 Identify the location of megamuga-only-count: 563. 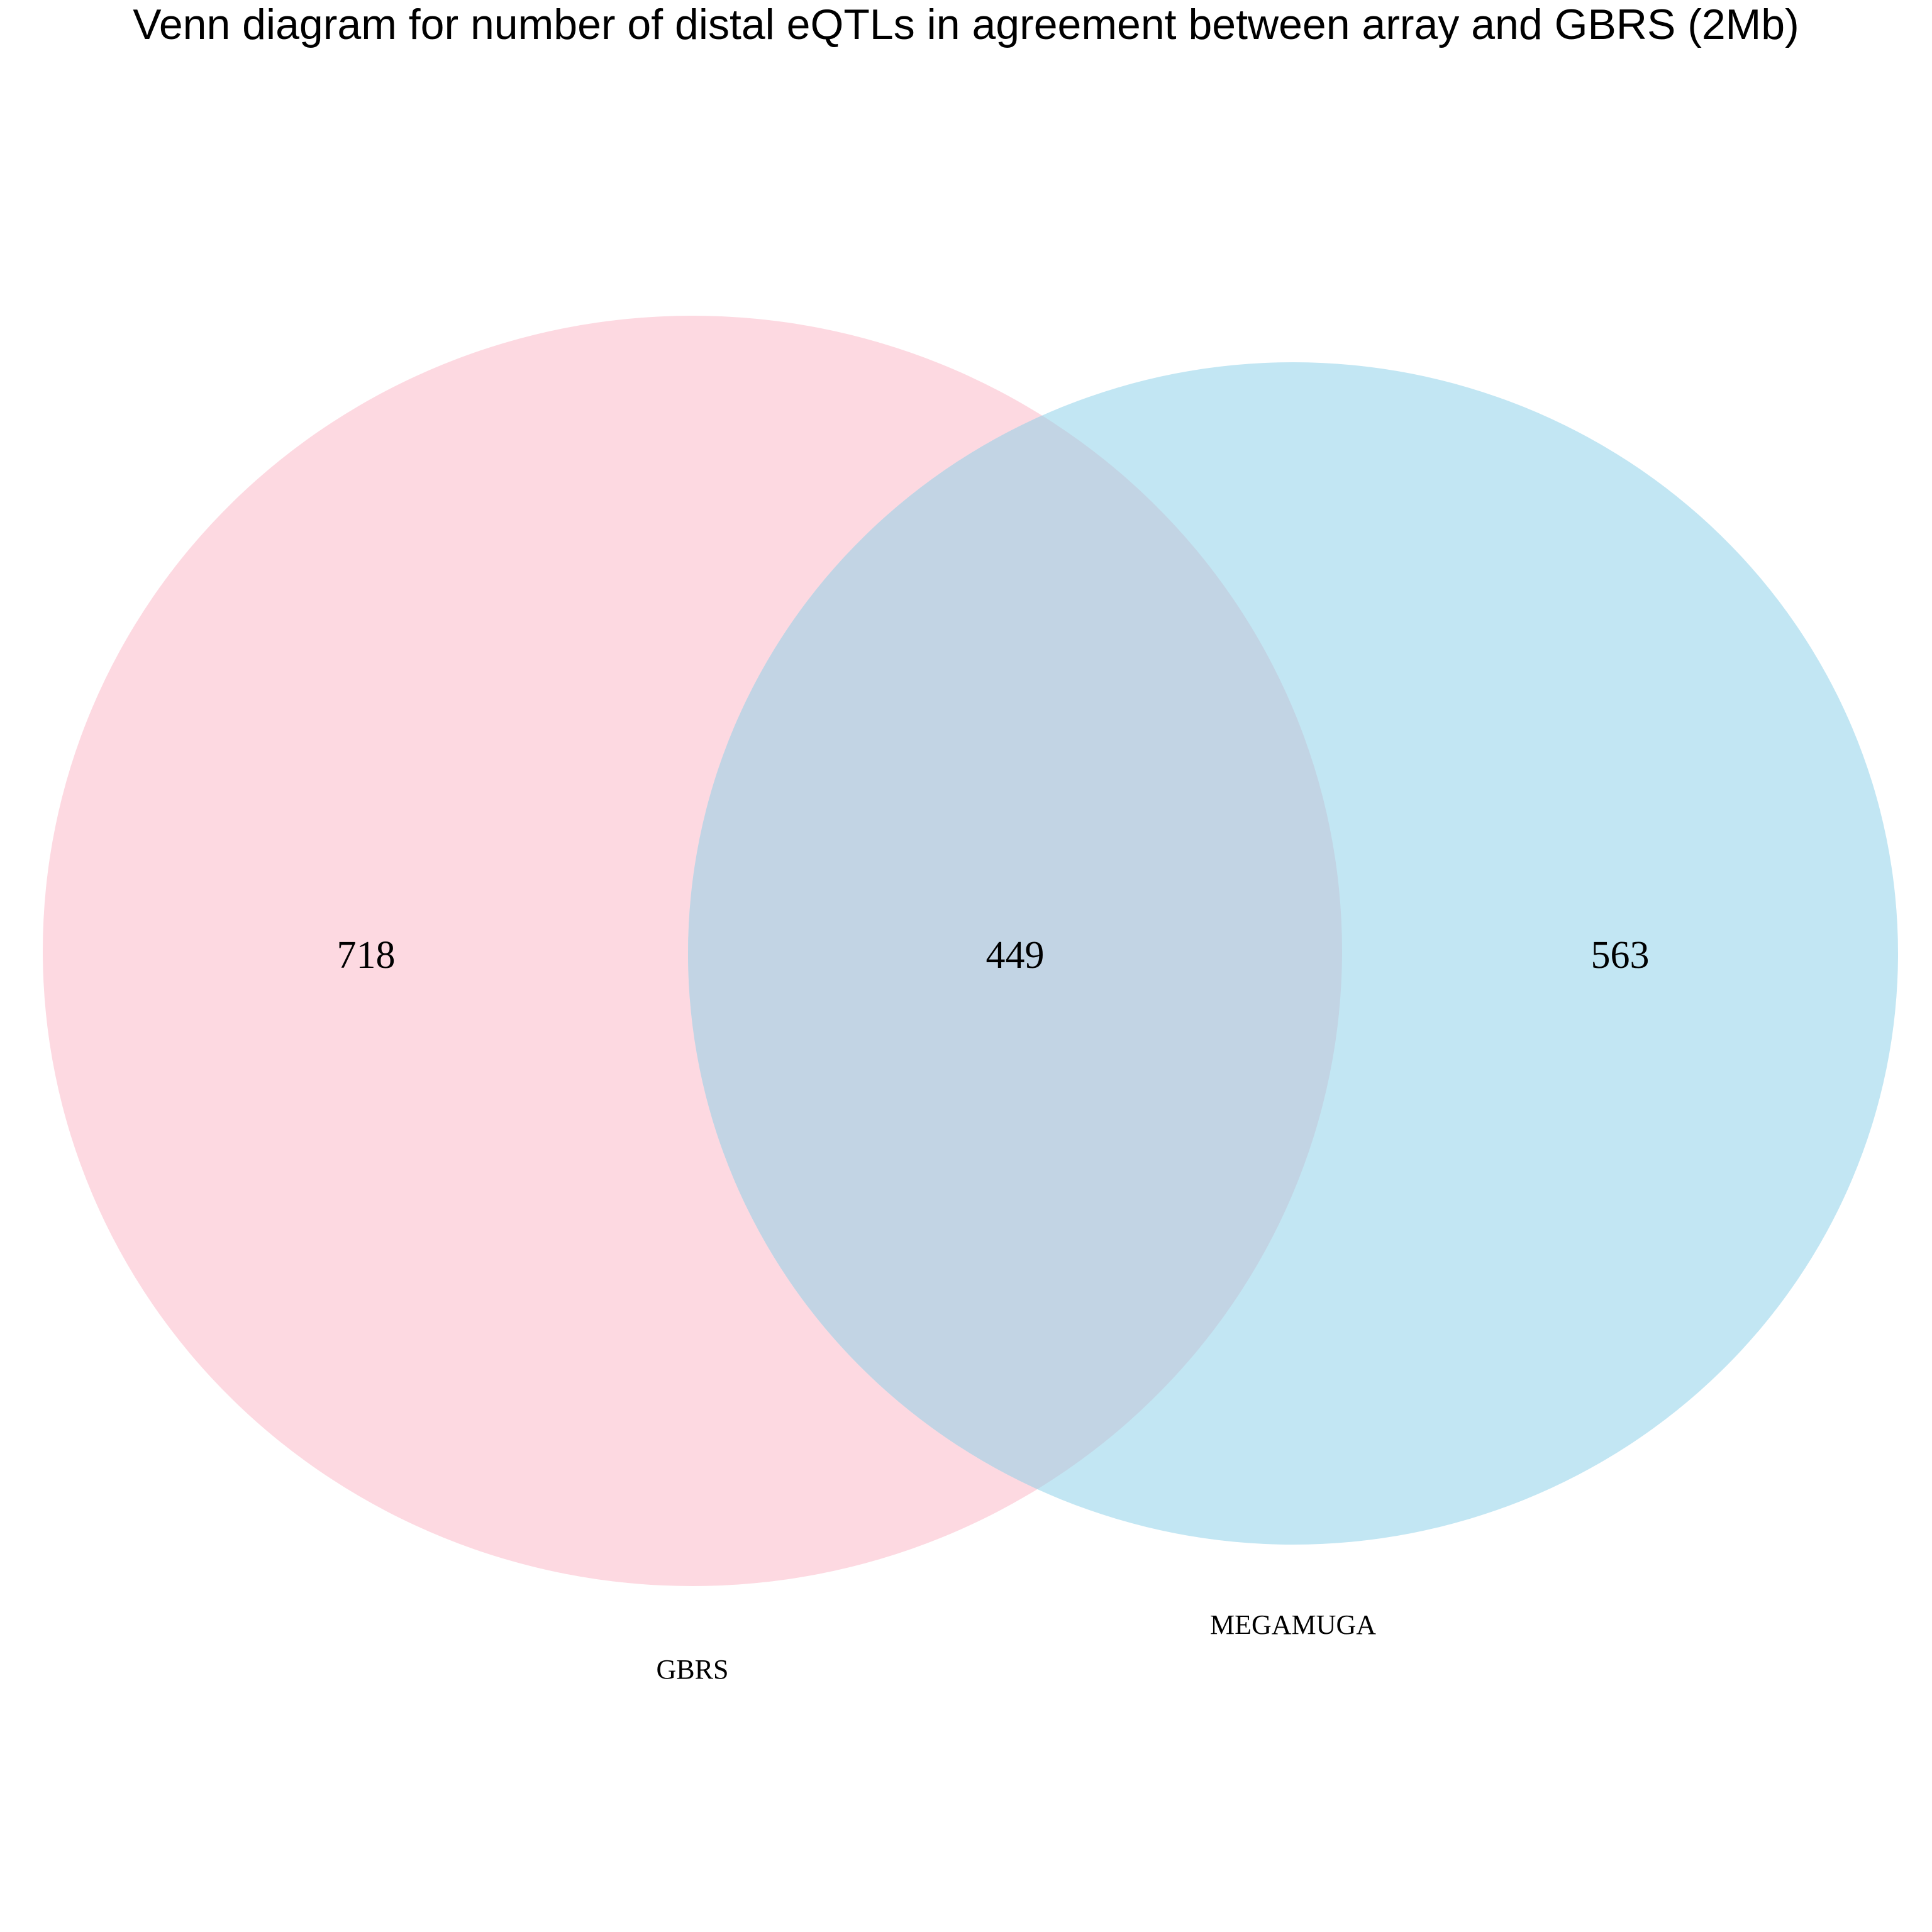
(1620, 955).